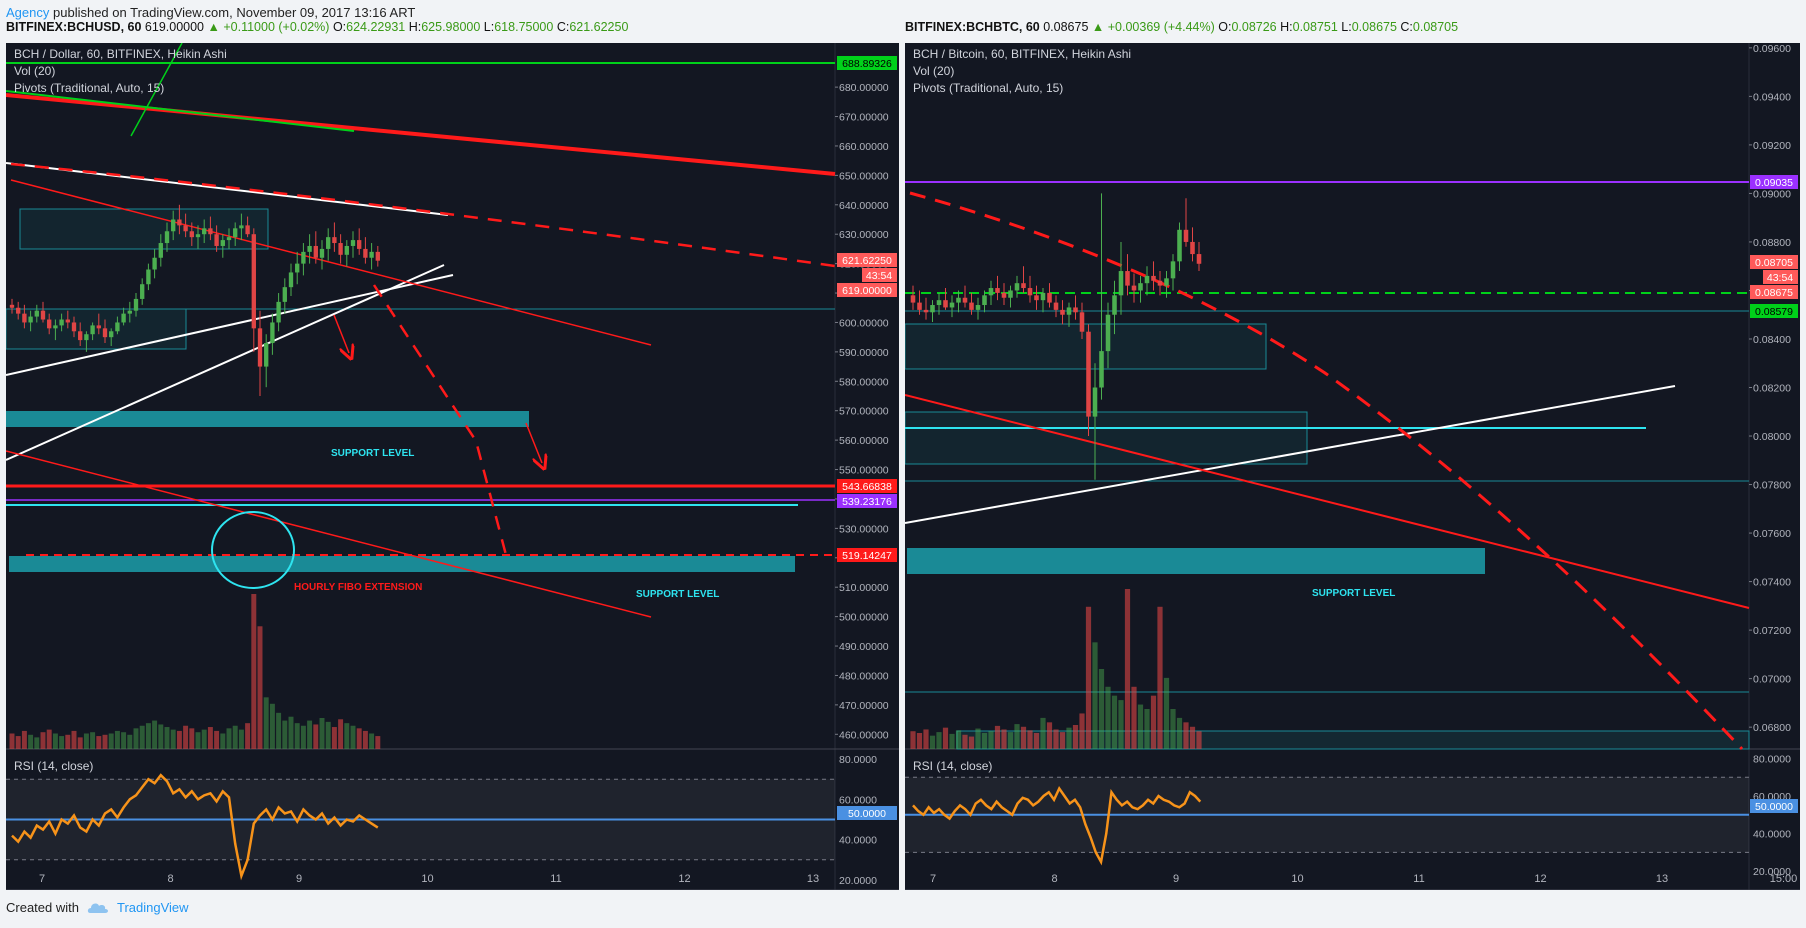 The width and height of the screenshot is (1806, 928). What do you see at coordinates (1066, 27) in the screenshot?
I see `right-last: 0.08675` at bounding box center [1066, 27].